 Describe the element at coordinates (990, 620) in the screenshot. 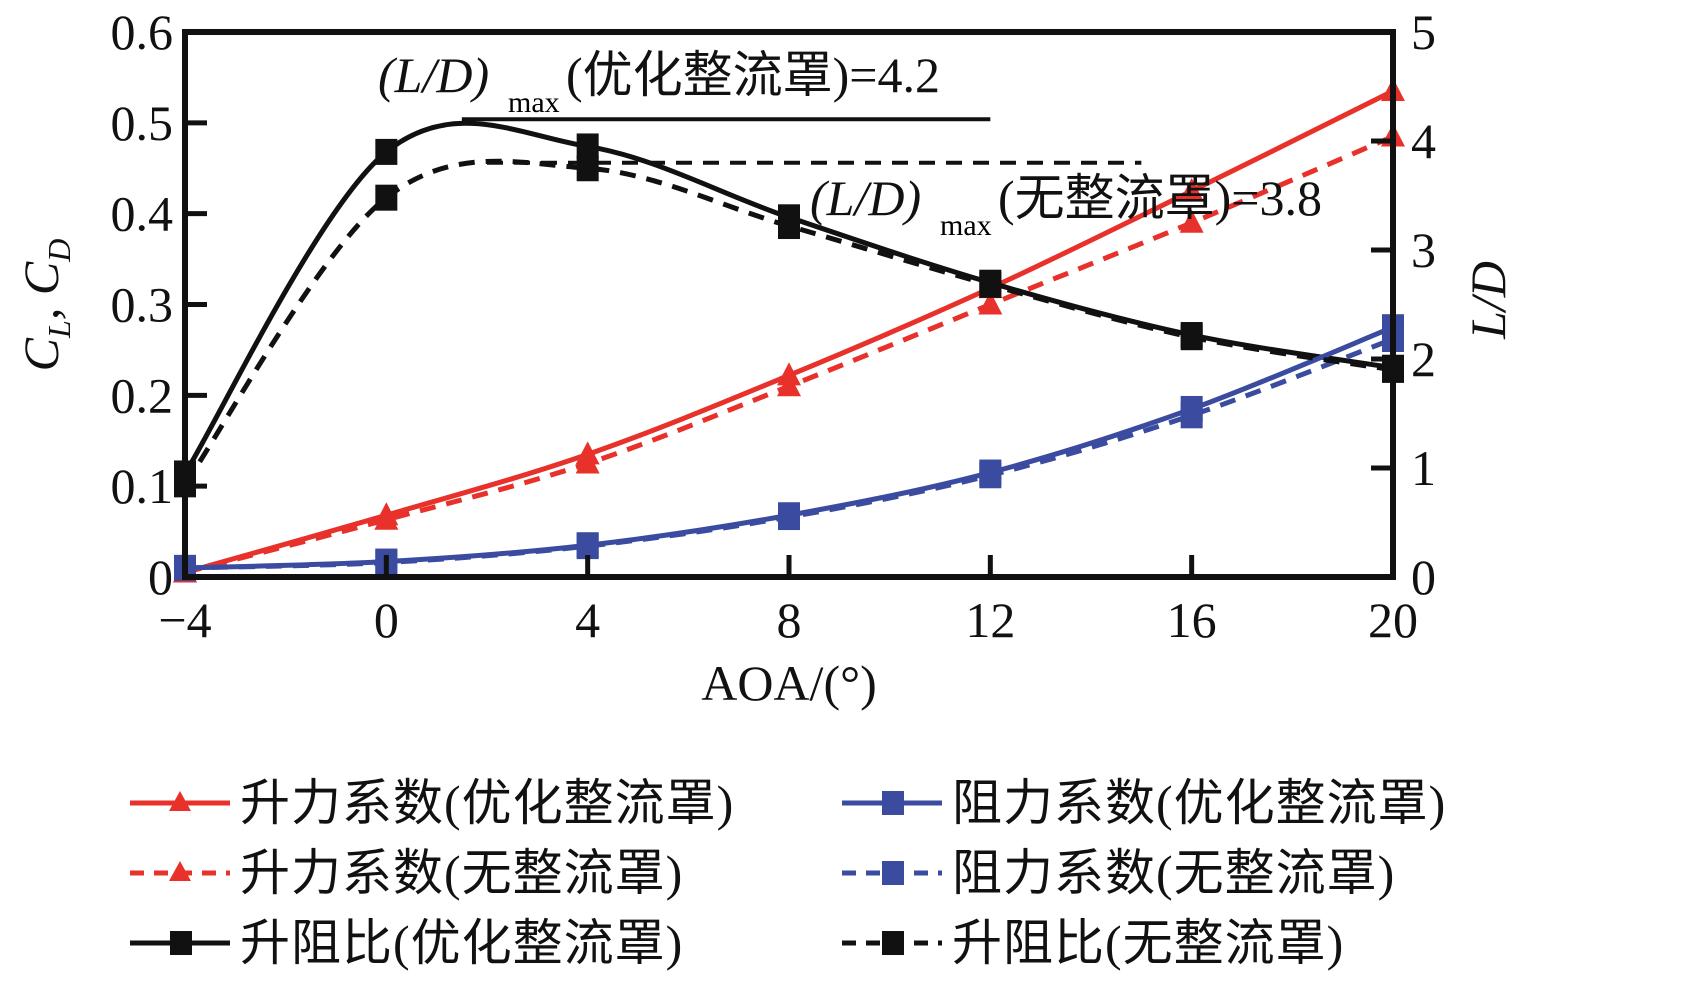

I see `x-tick-label: 12` at that location.